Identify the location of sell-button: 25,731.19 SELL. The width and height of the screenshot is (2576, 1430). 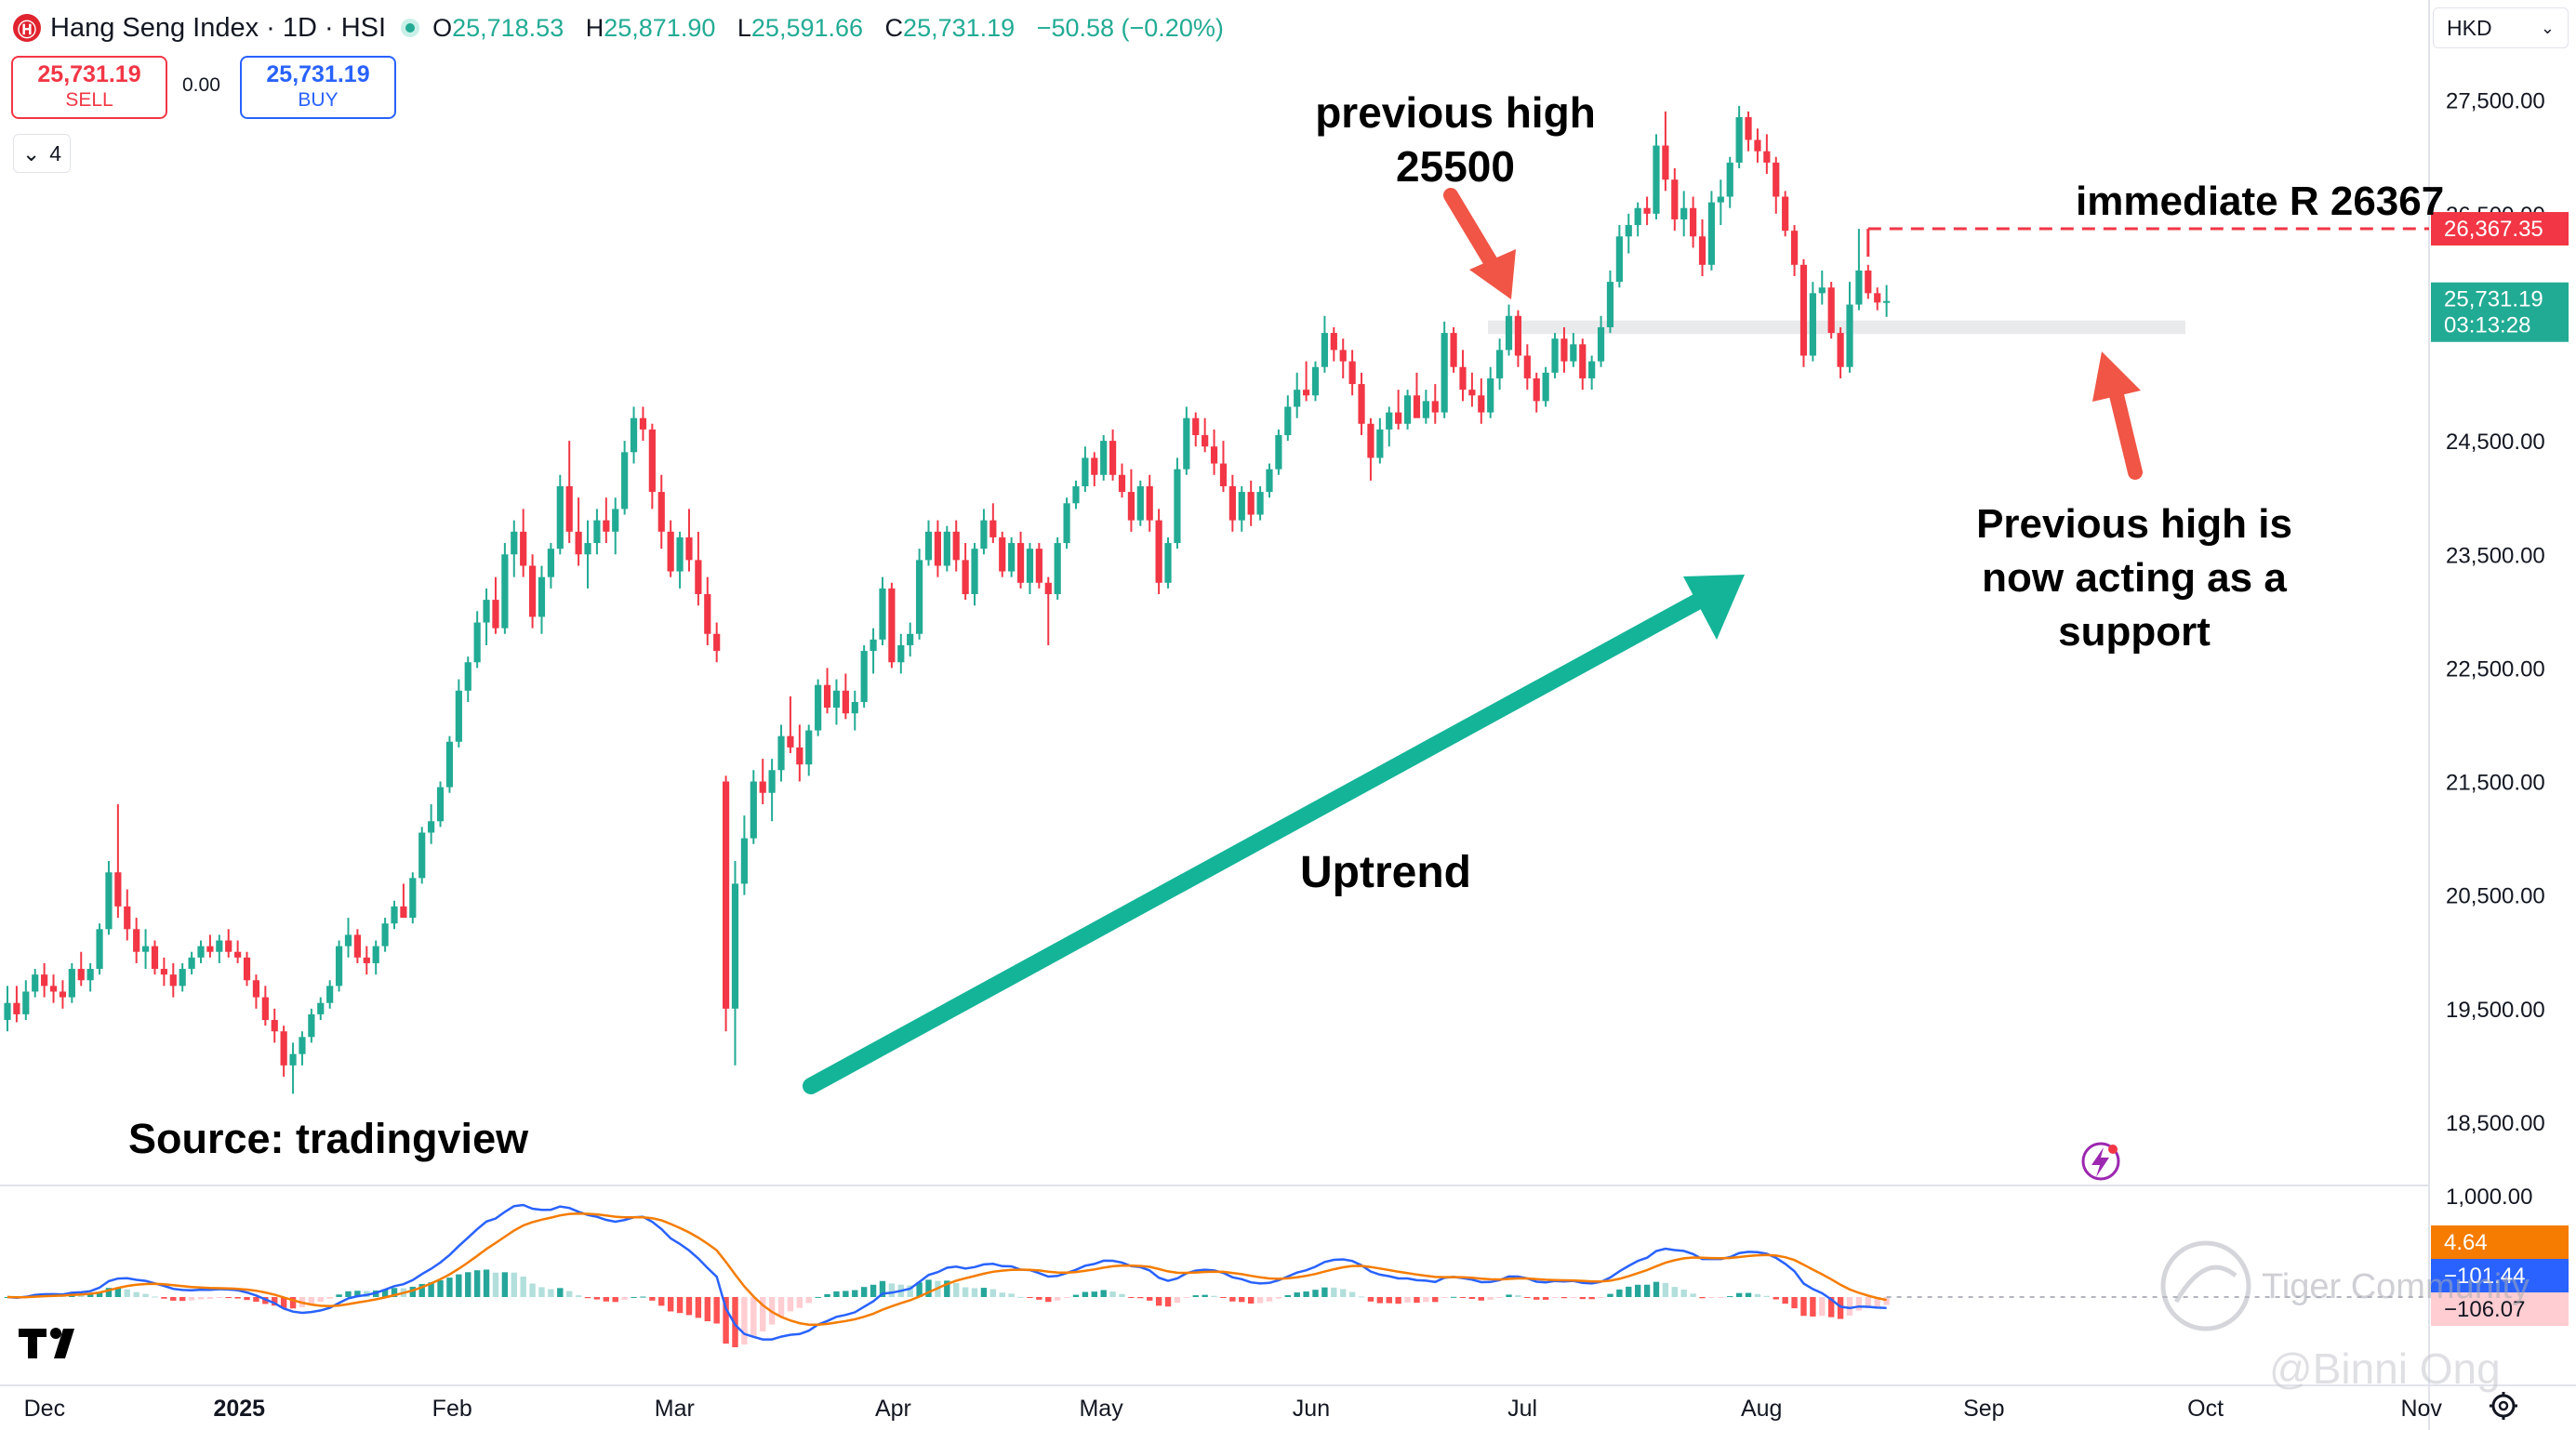
(89, 87).